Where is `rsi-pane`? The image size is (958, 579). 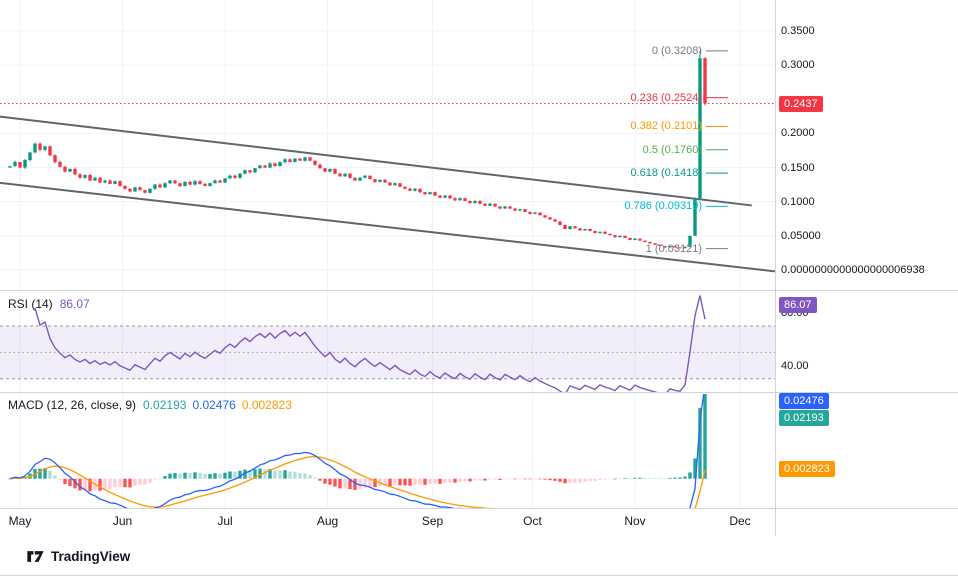 rsi-pane is located at coordinates (387, 343).